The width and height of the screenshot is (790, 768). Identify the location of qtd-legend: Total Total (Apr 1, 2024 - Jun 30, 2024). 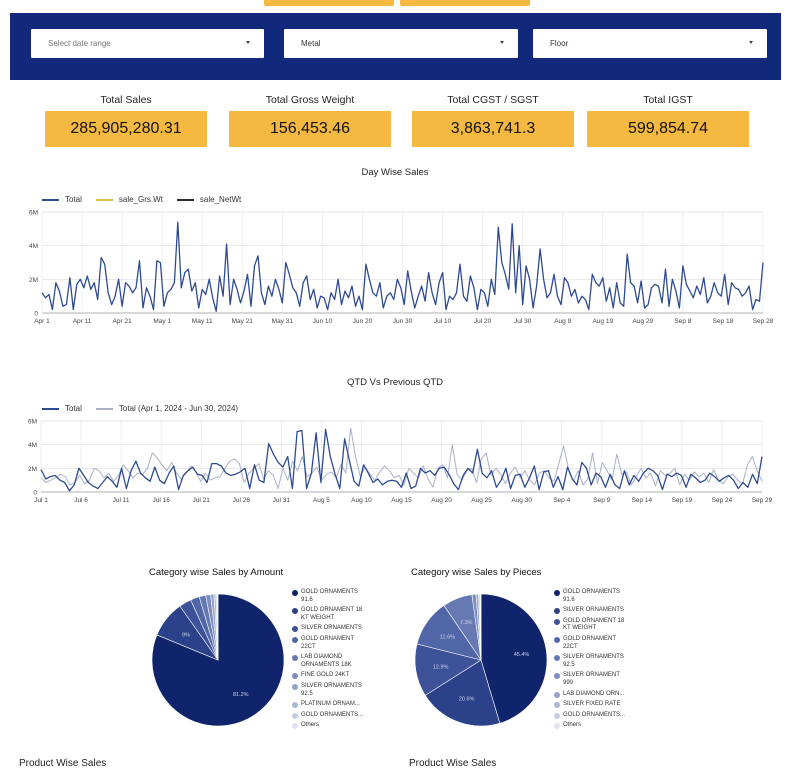
(140, 408).